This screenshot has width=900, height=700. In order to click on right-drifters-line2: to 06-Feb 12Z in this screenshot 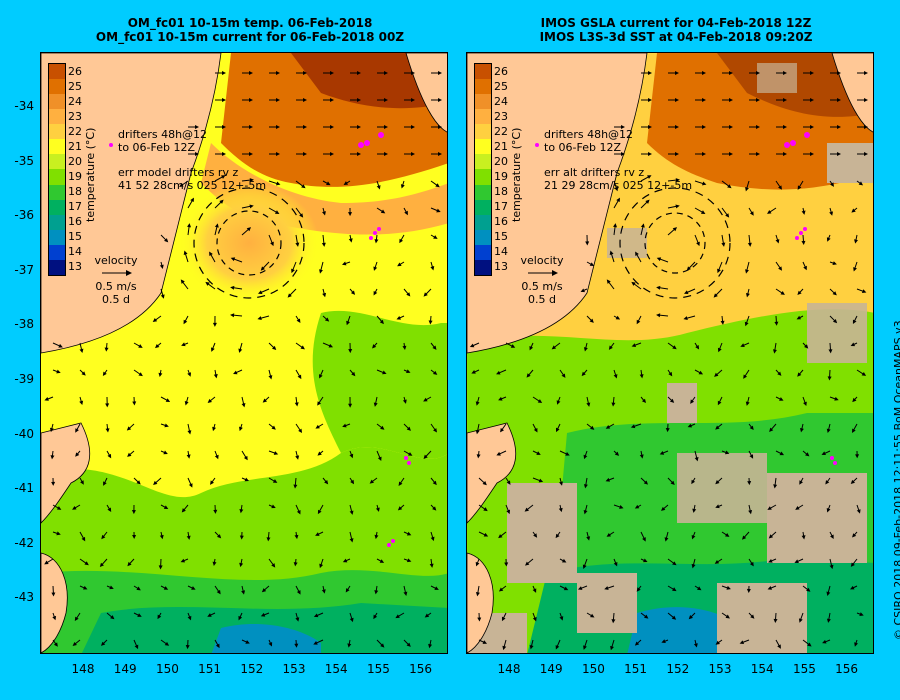, I will do `click(583, 147)`.